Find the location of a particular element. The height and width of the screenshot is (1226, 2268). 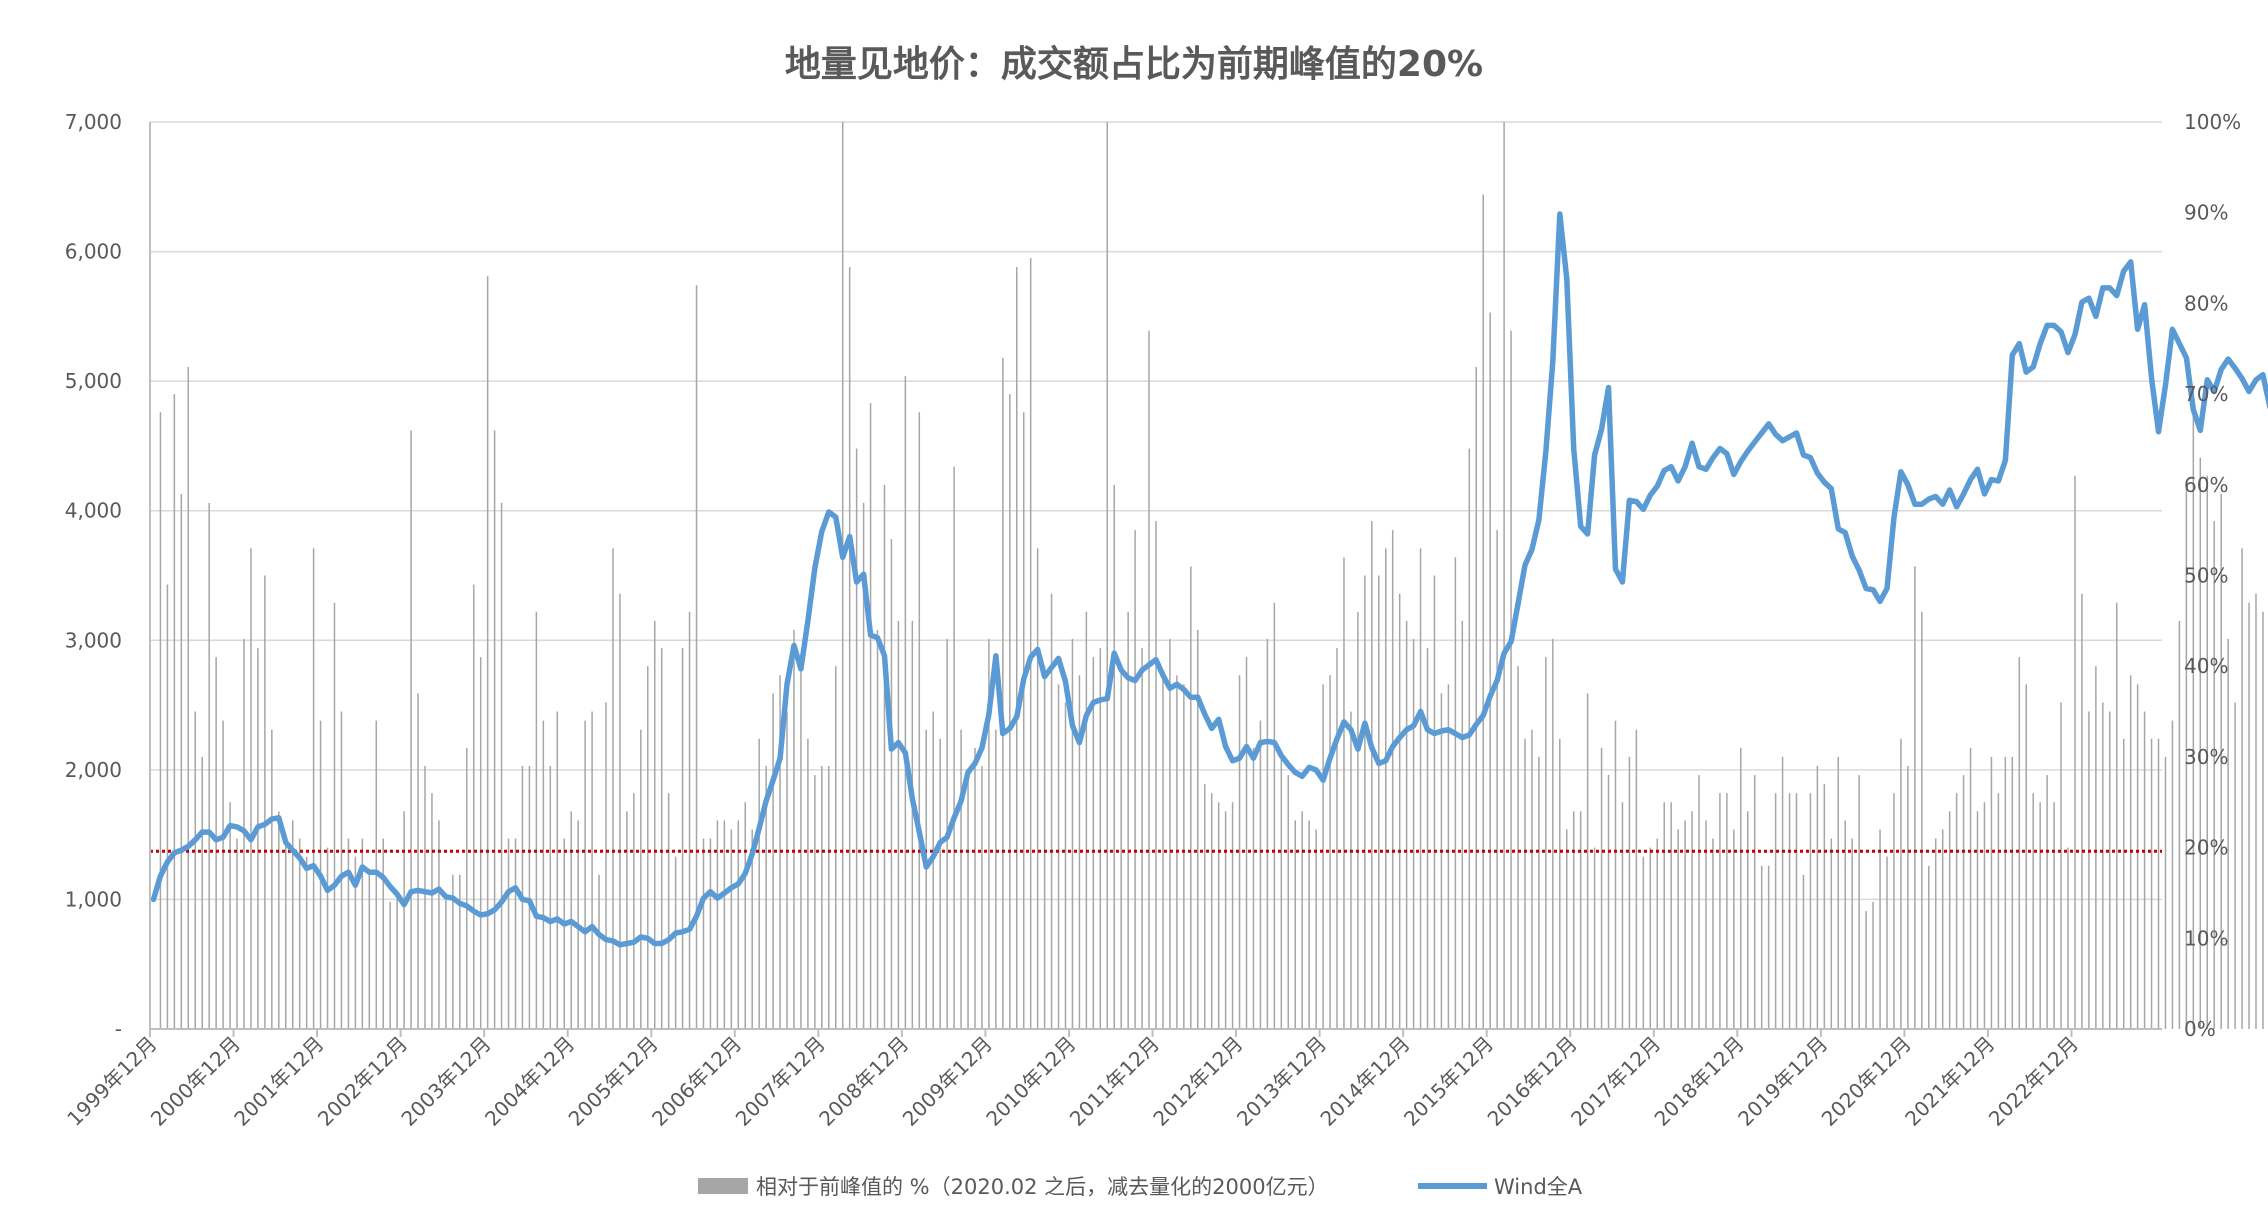

legend: 相对于前峰值的 %（2020.02 之后，减去量化的2000亿元） Wind全A is located at coordinates (1140, 1187).